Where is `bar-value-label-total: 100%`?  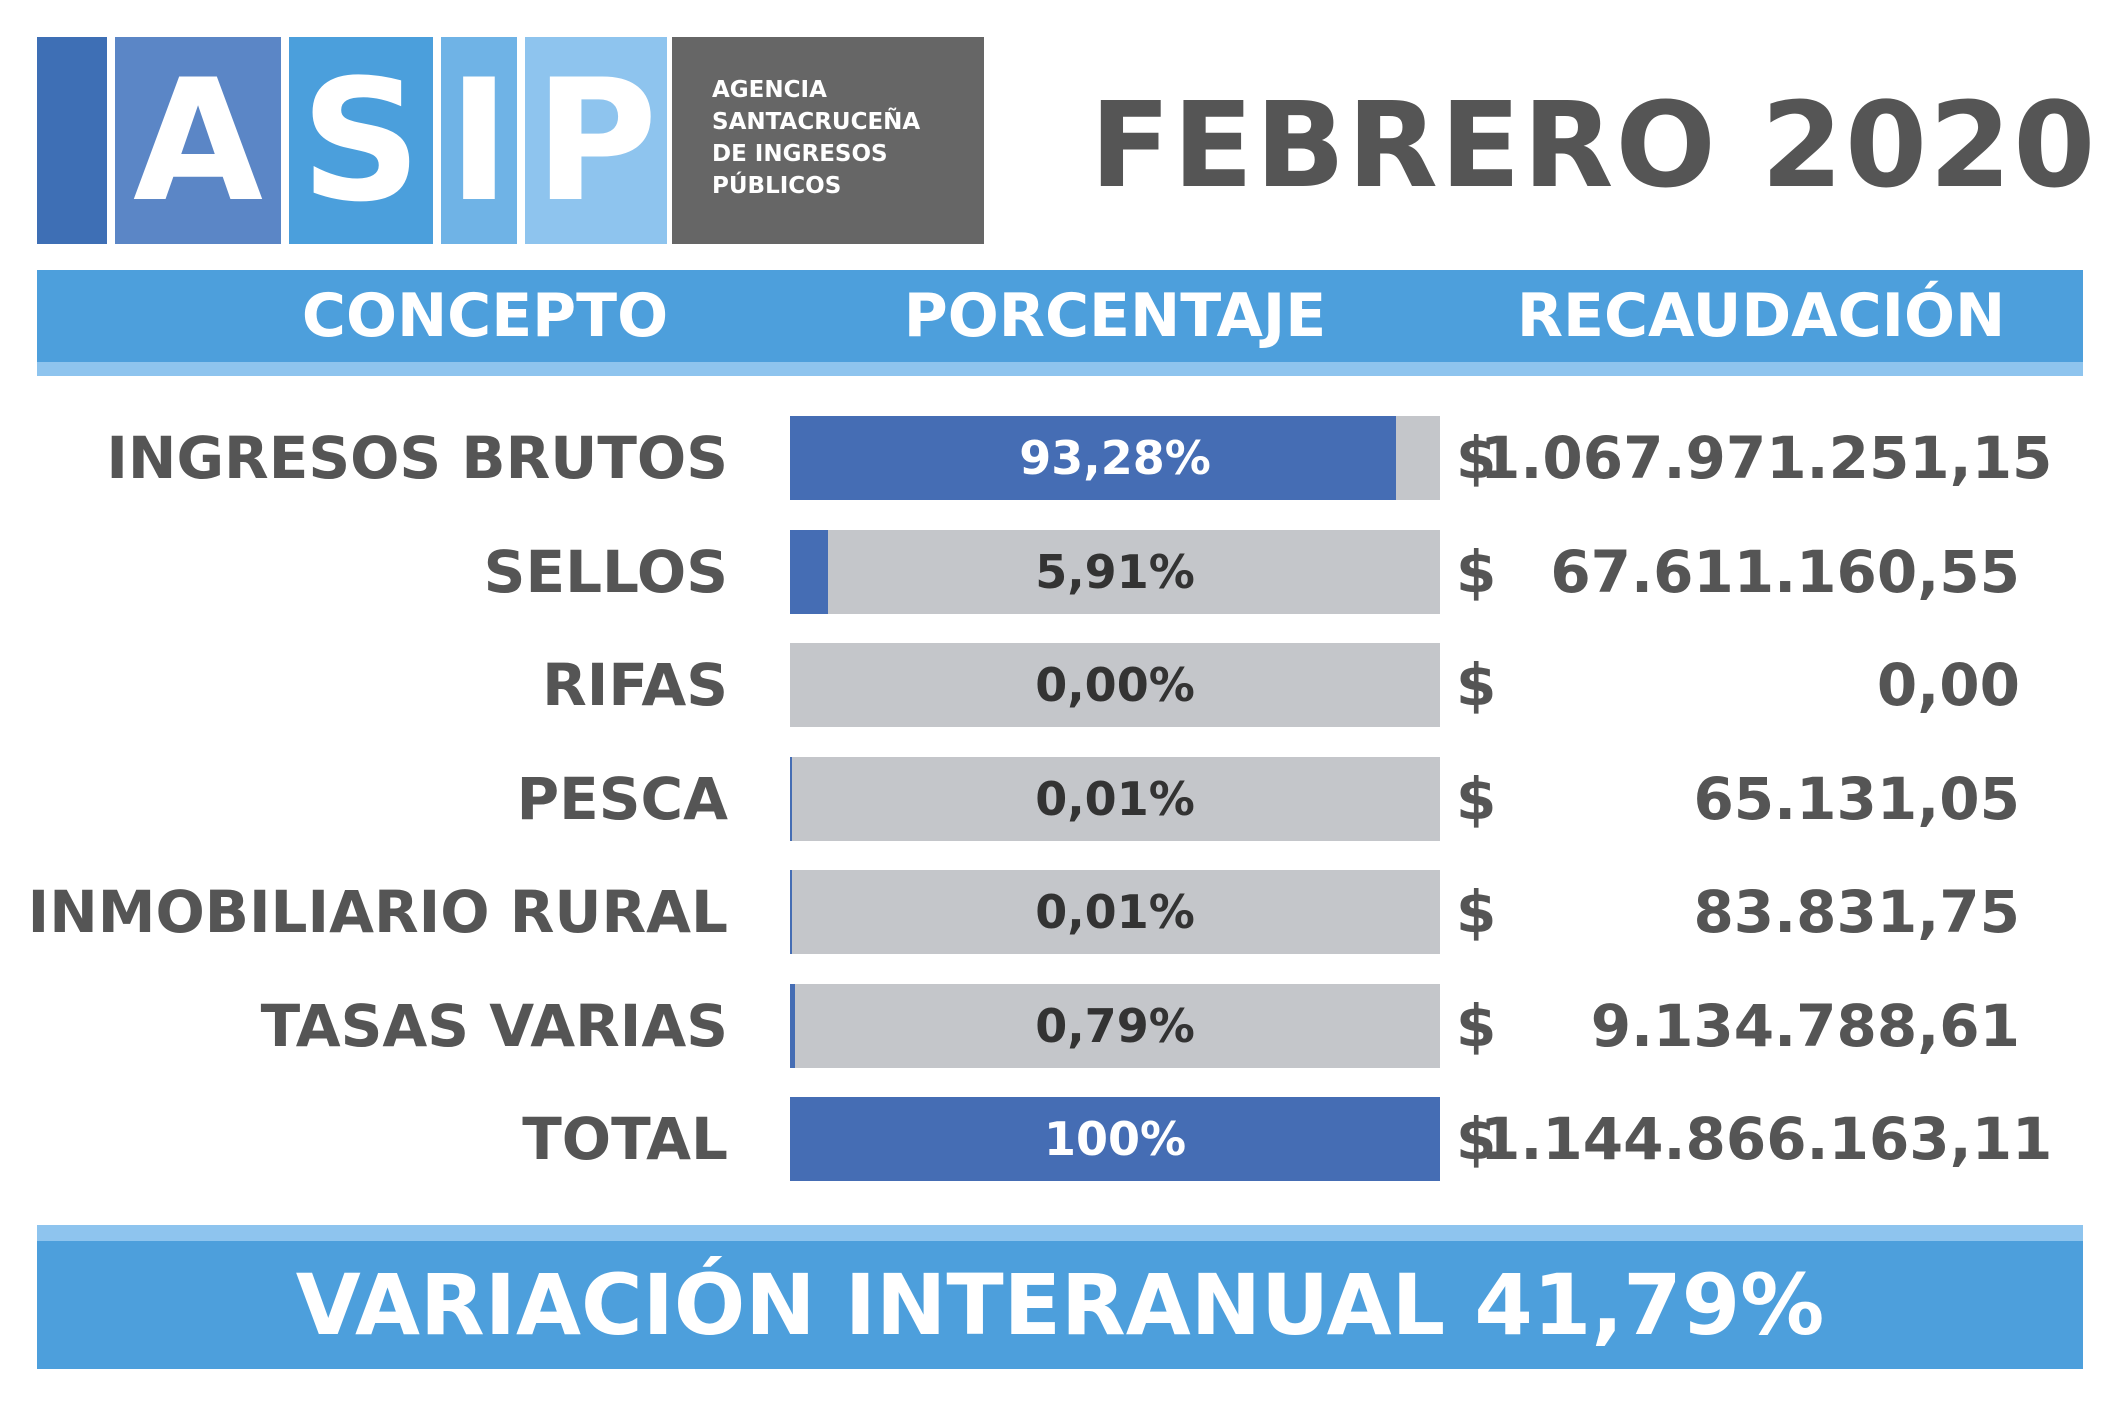
bar-value-label-total: 100% is located at coordinates (1115, 1139).